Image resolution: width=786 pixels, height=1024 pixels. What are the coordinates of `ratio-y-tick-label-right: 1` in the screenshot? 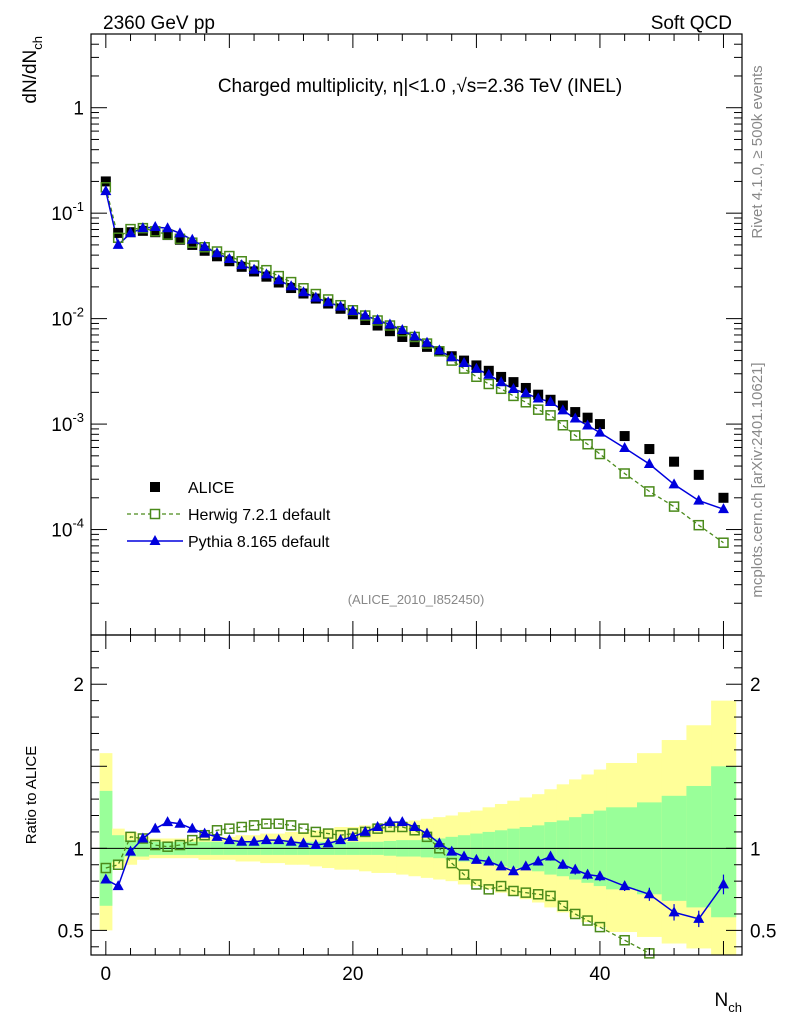 It's located at (755, 849).